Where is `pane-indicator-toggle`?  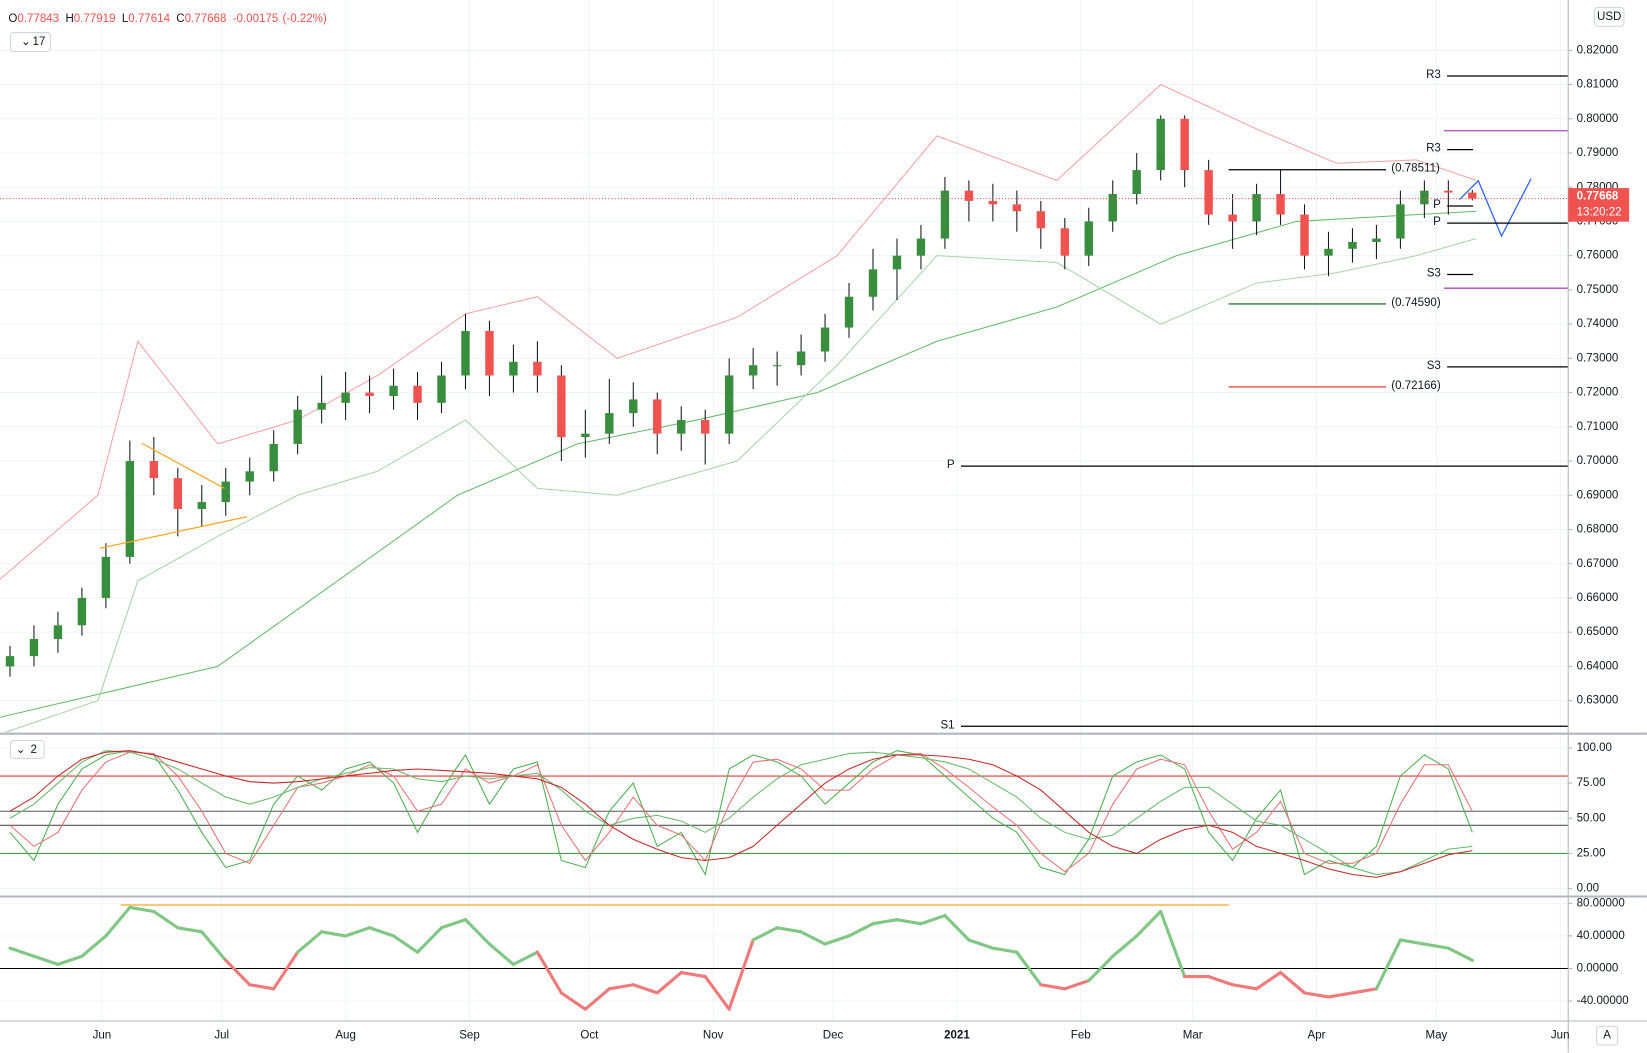 pane-indicator-toggle is located at coordinates (27, 749).